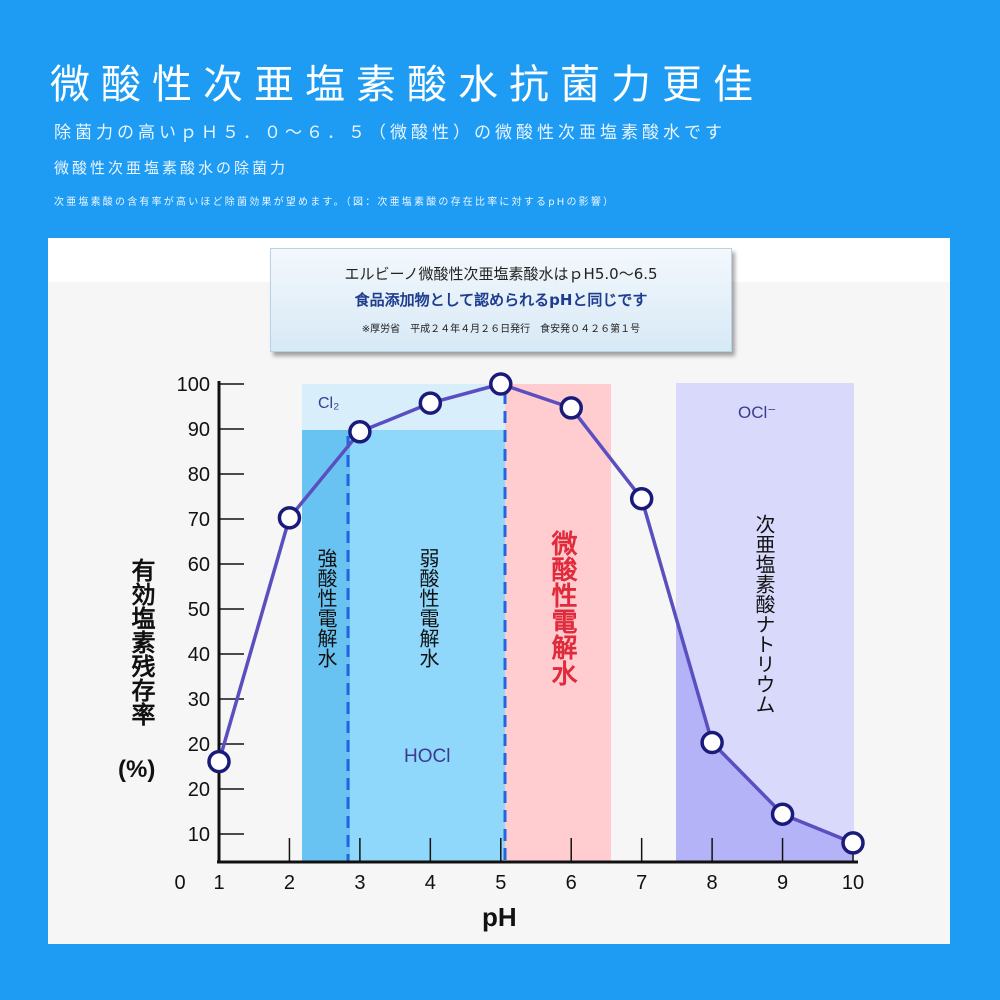 The height and width of the screenshot is (1000, 1000). What do you see at coordinates (571, 883) in the screenshot?
I see `x-tick-label: 6` at bounding box center [571, 883].